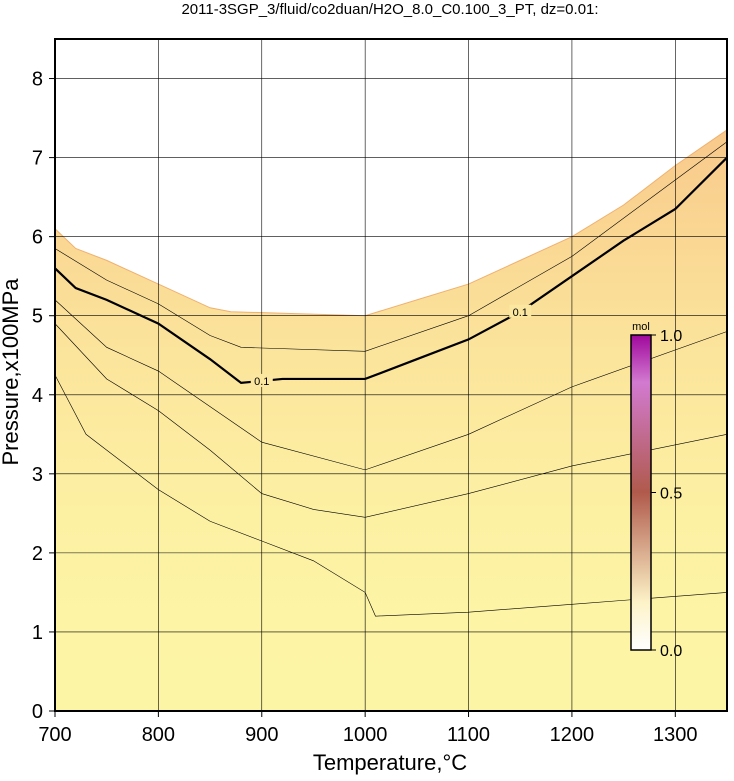  Describe the element at coordinates (37, 317) in the screenshot. I see `y-tick-label: 5` at that location.